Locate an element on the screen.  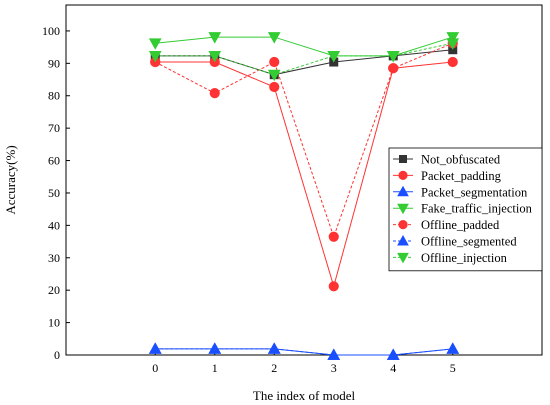
x-tick-label: 4 is located at coordinates (393, 368).